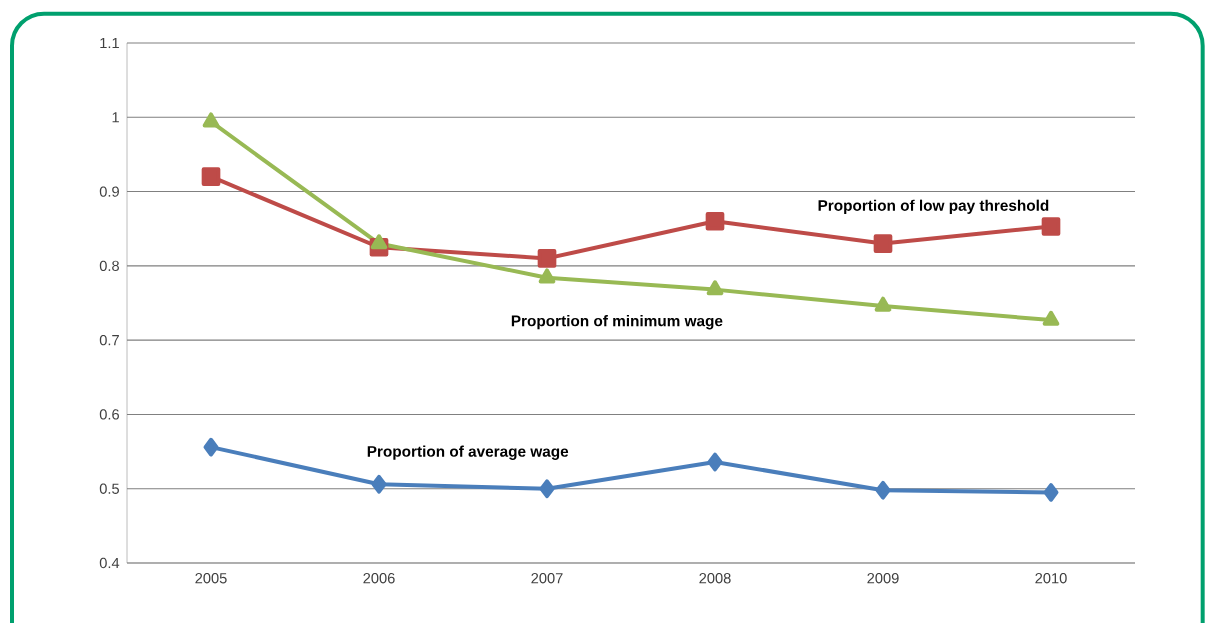 This screenshot has width=1206, height=623. Describe the element at coordinates (109, 191) in the screenshot. I see `y-tick-label: 0.9` at that location.